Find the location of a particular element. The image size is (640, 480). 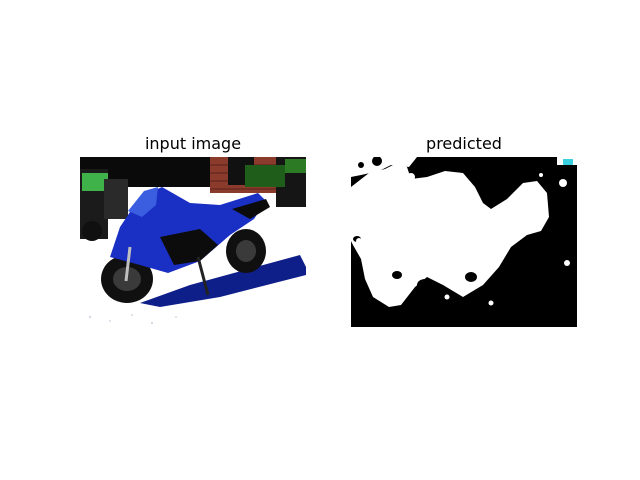

input-image is located at coordinates (193, 242).